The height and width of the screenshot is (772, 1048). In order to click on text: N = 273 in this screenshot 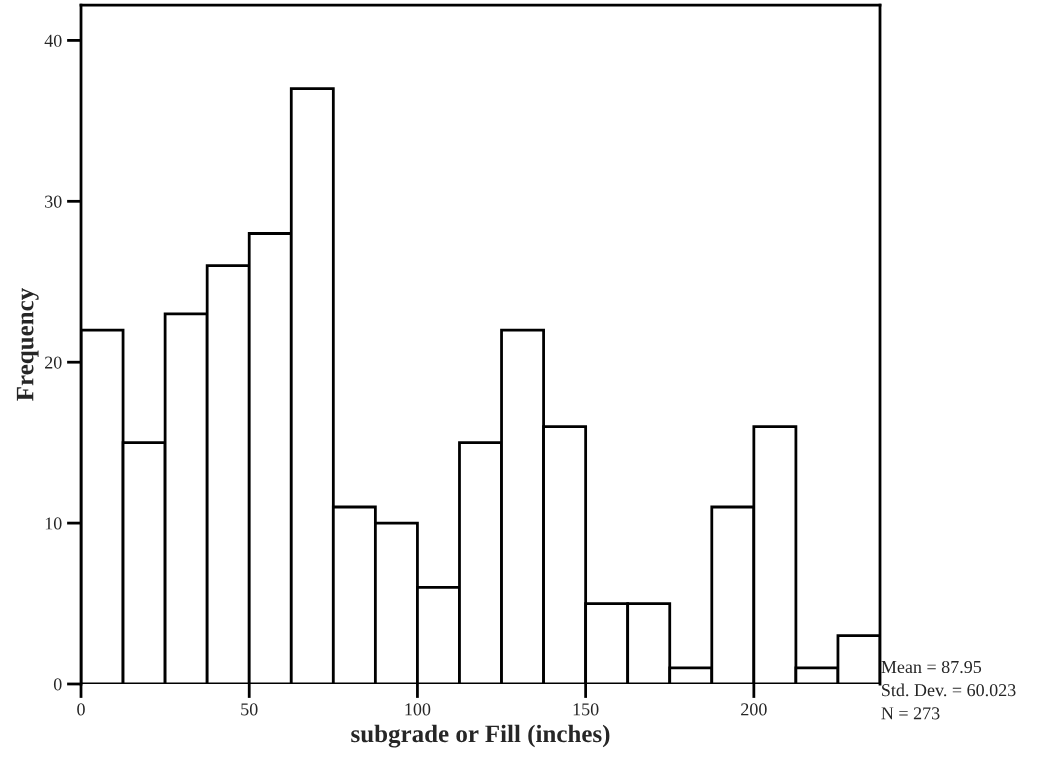, I will do `click(910, 713)`.